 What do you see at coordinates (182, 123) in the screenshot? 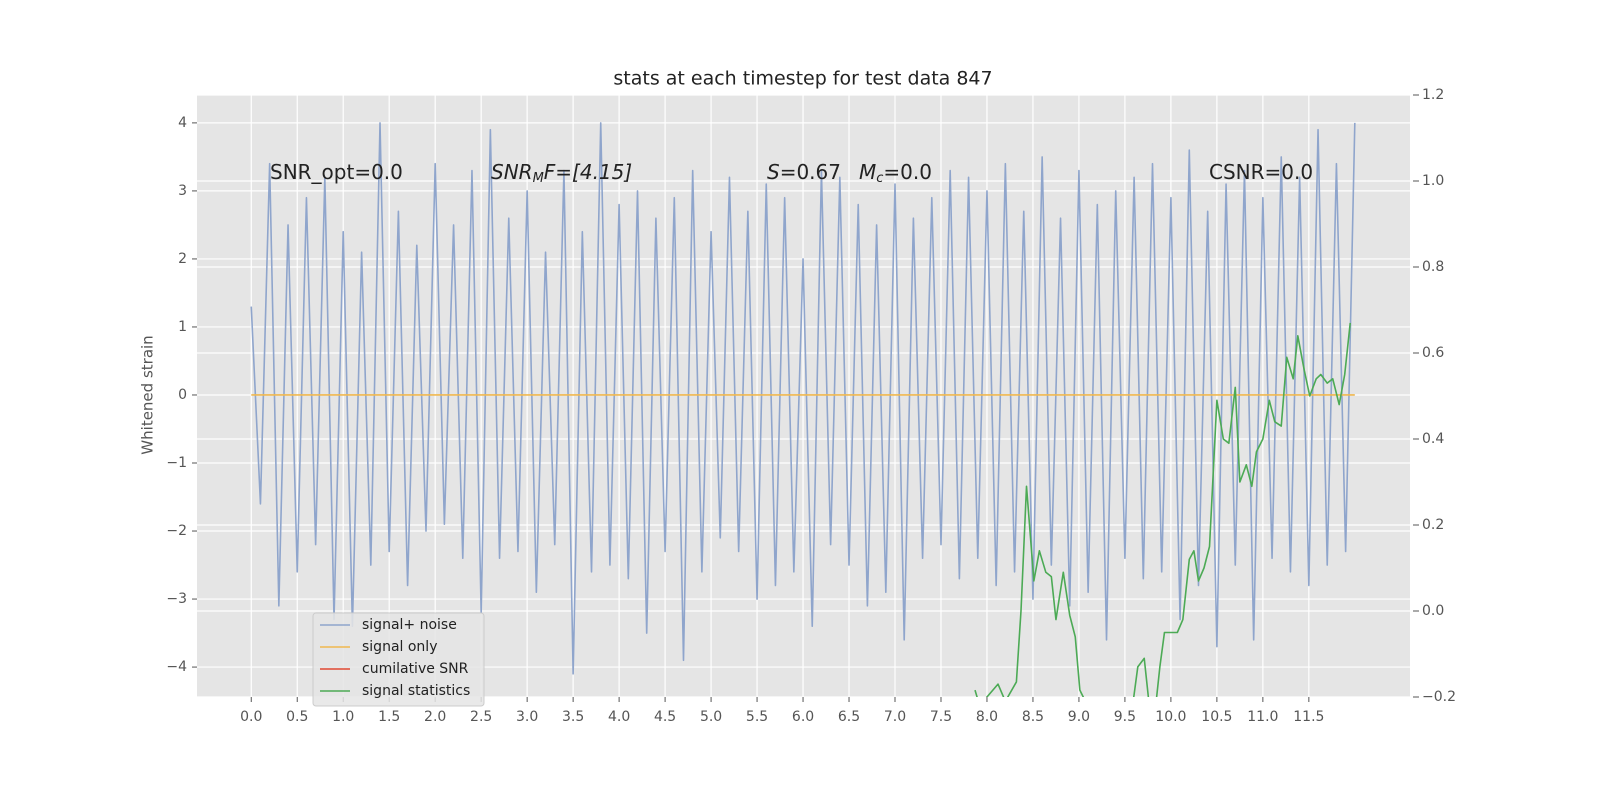
I see `y-tick-label: 4` at bounding box center [182, 123].